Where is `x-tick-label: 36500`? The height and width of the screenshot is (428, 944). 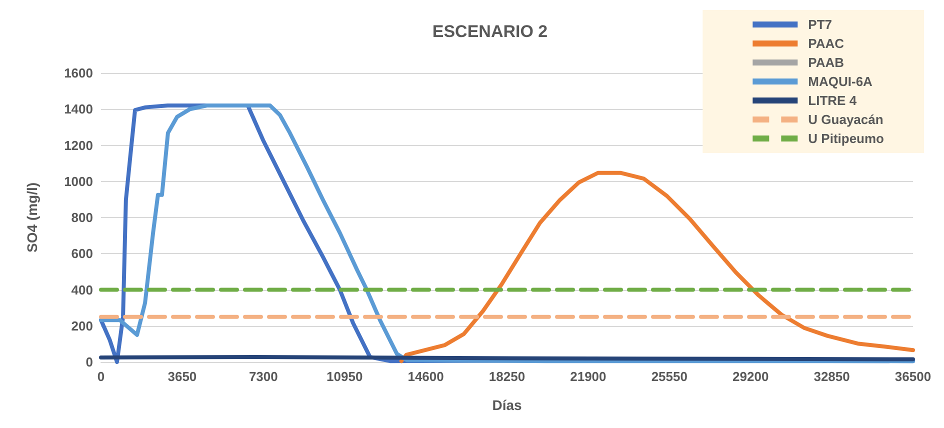 x-tick-label: 36500 is located at coordinates (913, 376).